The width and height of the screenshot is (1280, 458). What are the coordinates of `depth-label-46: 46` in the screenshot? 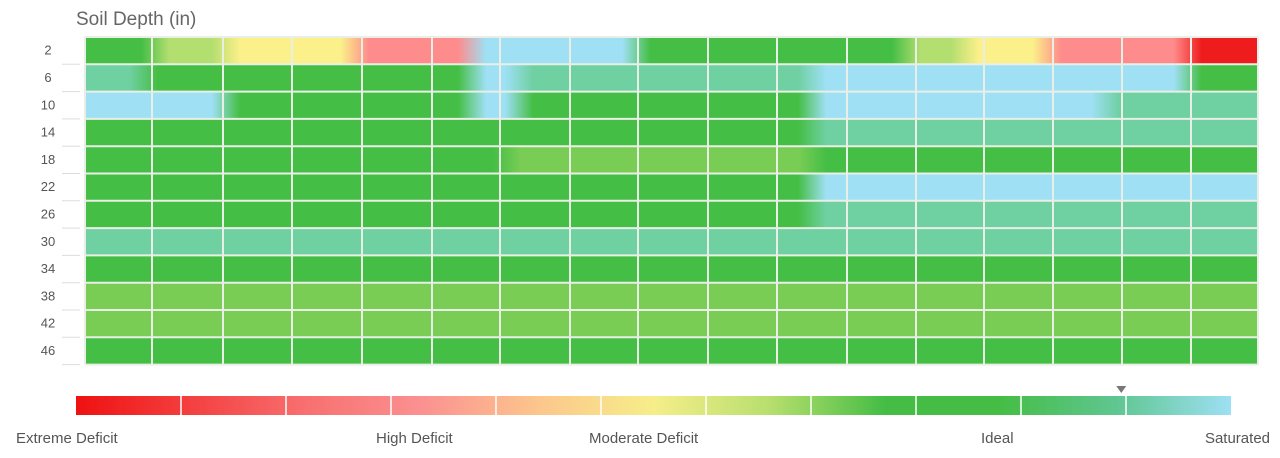 It's located at (48, 350).